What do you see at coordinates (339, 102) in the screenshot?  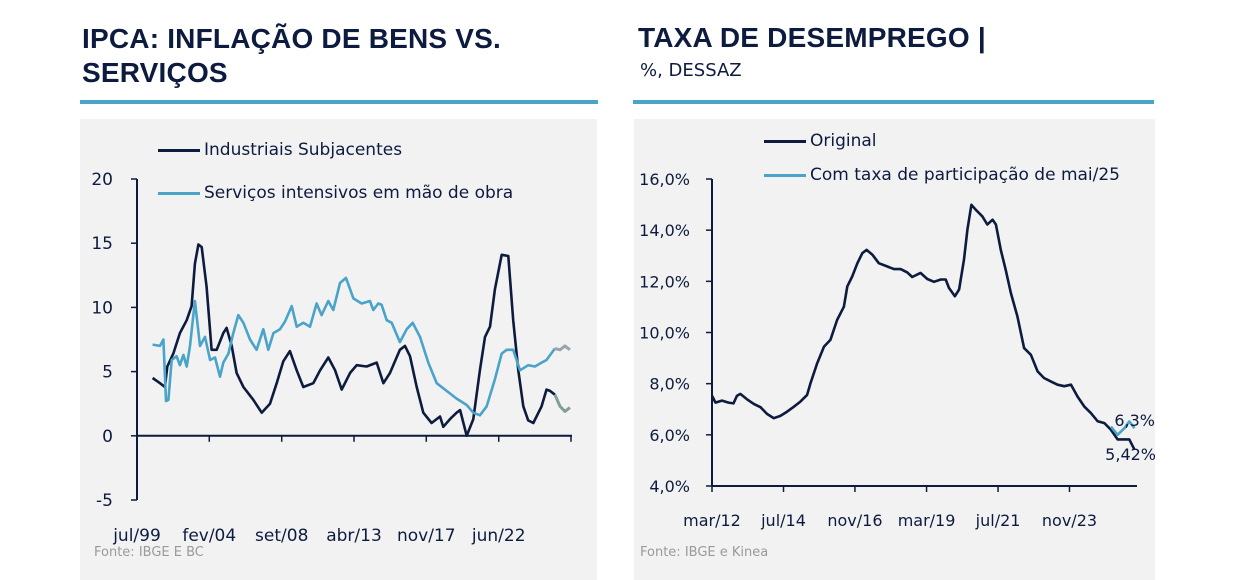 I see `left-title-rule` at bounding box center [339, 102].